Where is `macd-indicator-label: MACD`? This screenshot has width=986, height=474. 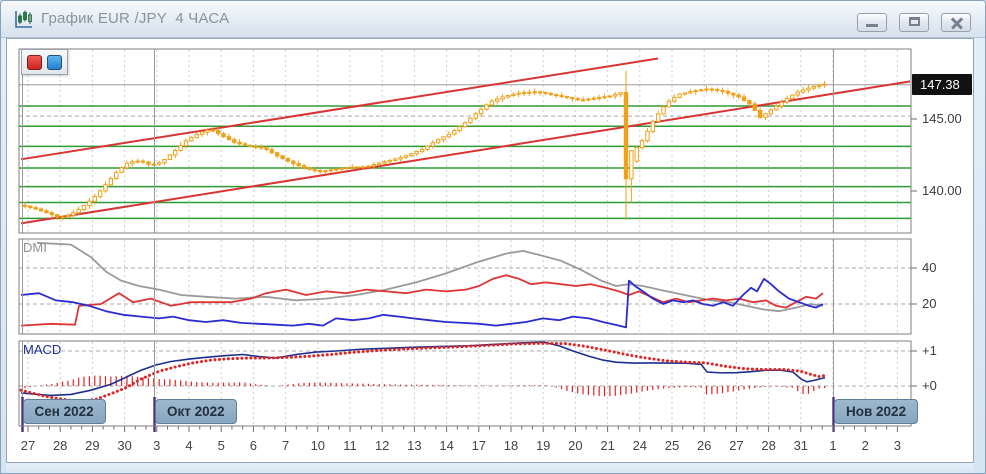 macd-indicator-label: MACD is located at coordinates (42, 349).